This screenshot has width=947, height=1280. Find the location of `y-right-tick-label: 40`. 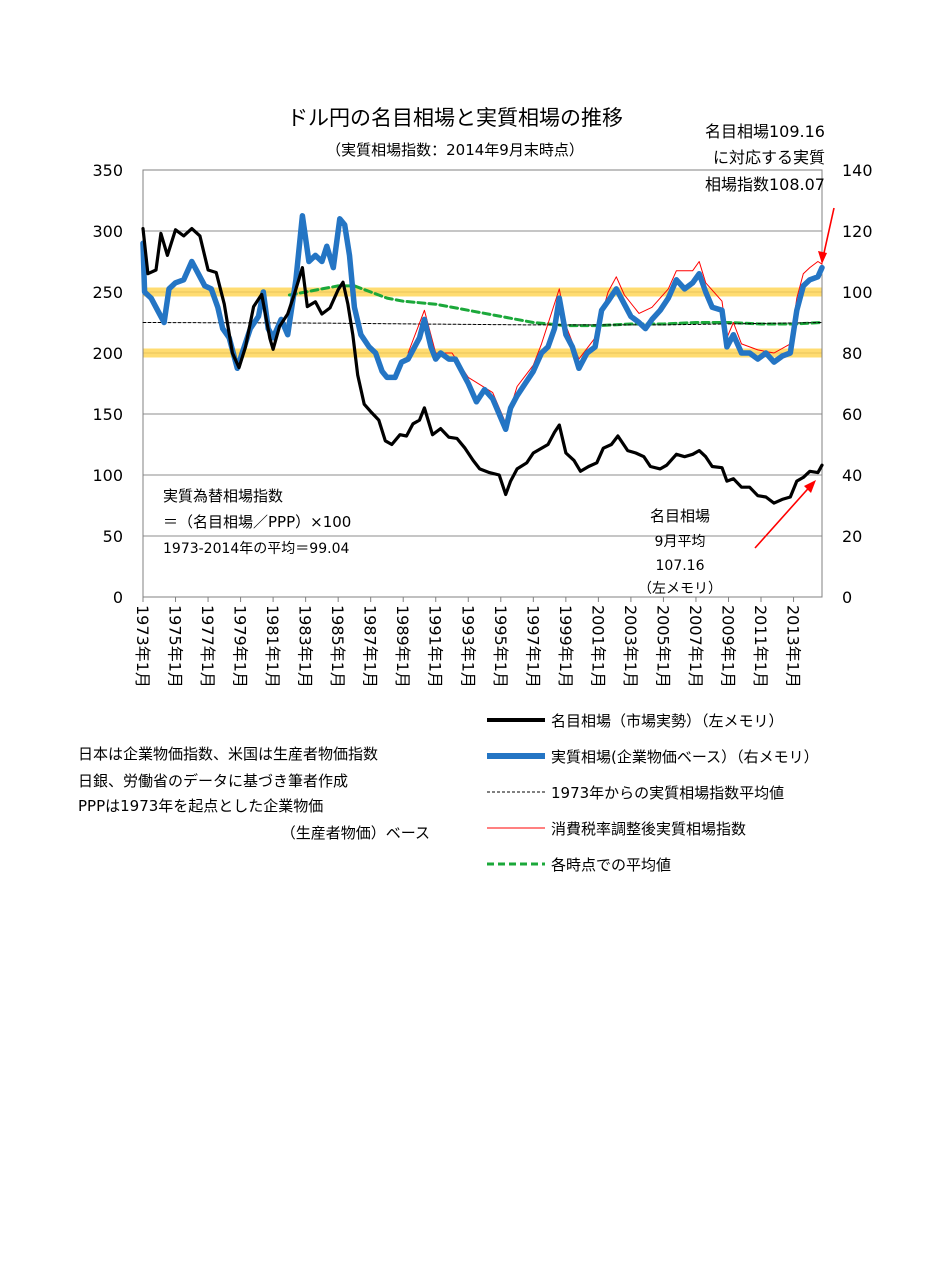

y-right-tick-label: 40 is located at coordinates (852, 475).